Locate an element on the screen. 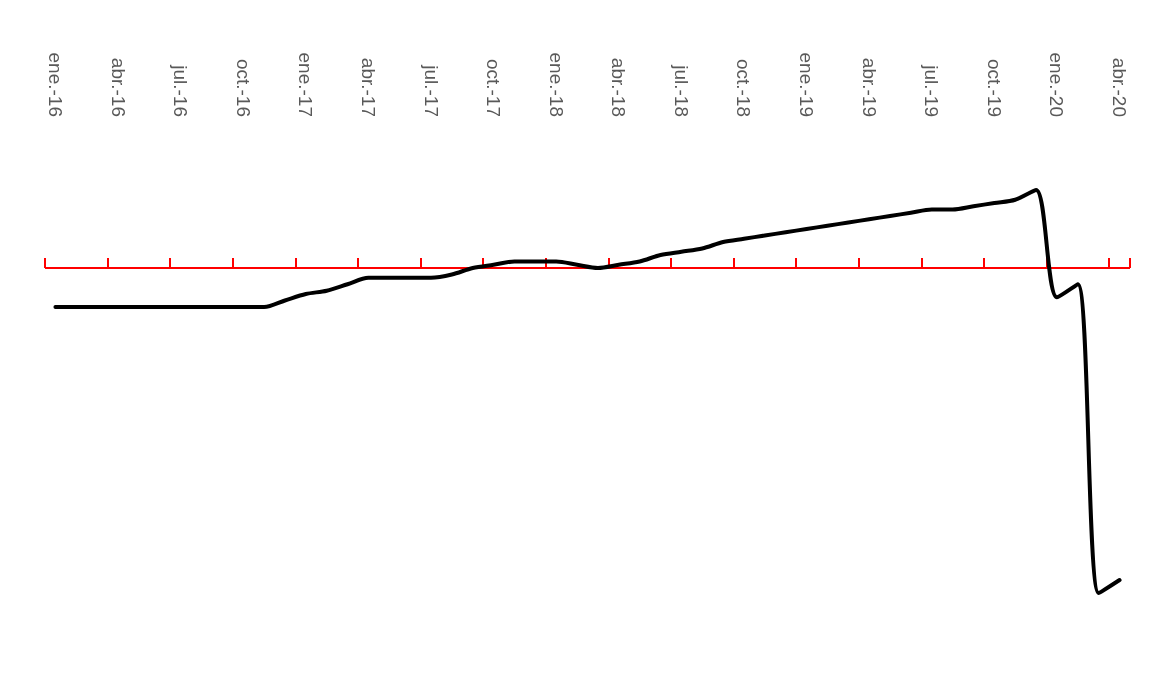 Image resolution: width=1155 pixels, height=700 pixels. x-tick-label: jul.-17 is located at coordinates (431, 90).